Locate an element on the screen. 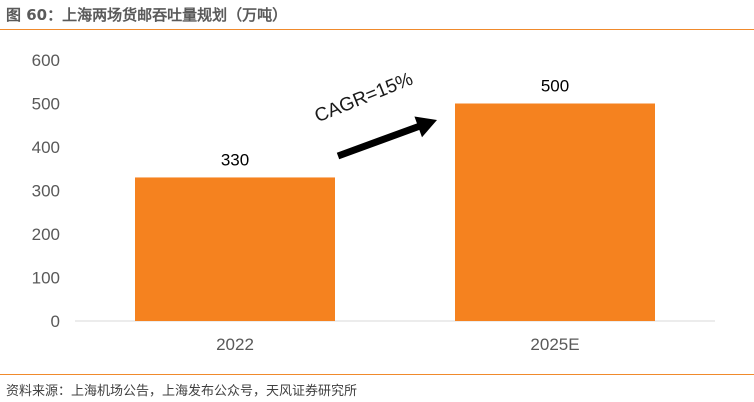 The width and height of the screenshot is (754, 402). x-tick-label: 2025E is located at coordinates (554, 344).